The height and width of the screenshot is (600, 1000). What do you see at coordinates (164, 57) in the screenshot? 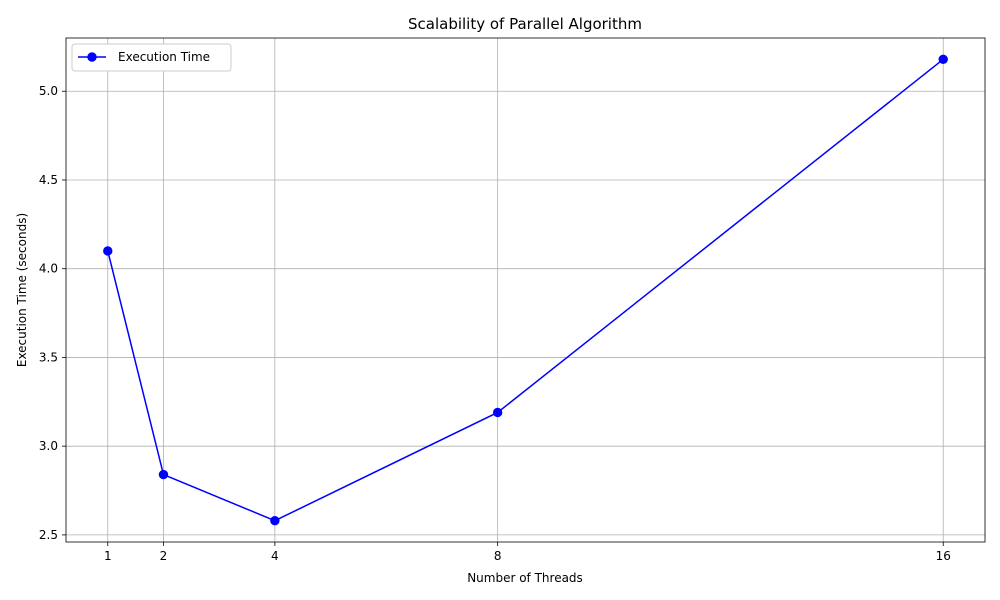
I see `legend-label: Execution Time` at bounding box center [164, 57].